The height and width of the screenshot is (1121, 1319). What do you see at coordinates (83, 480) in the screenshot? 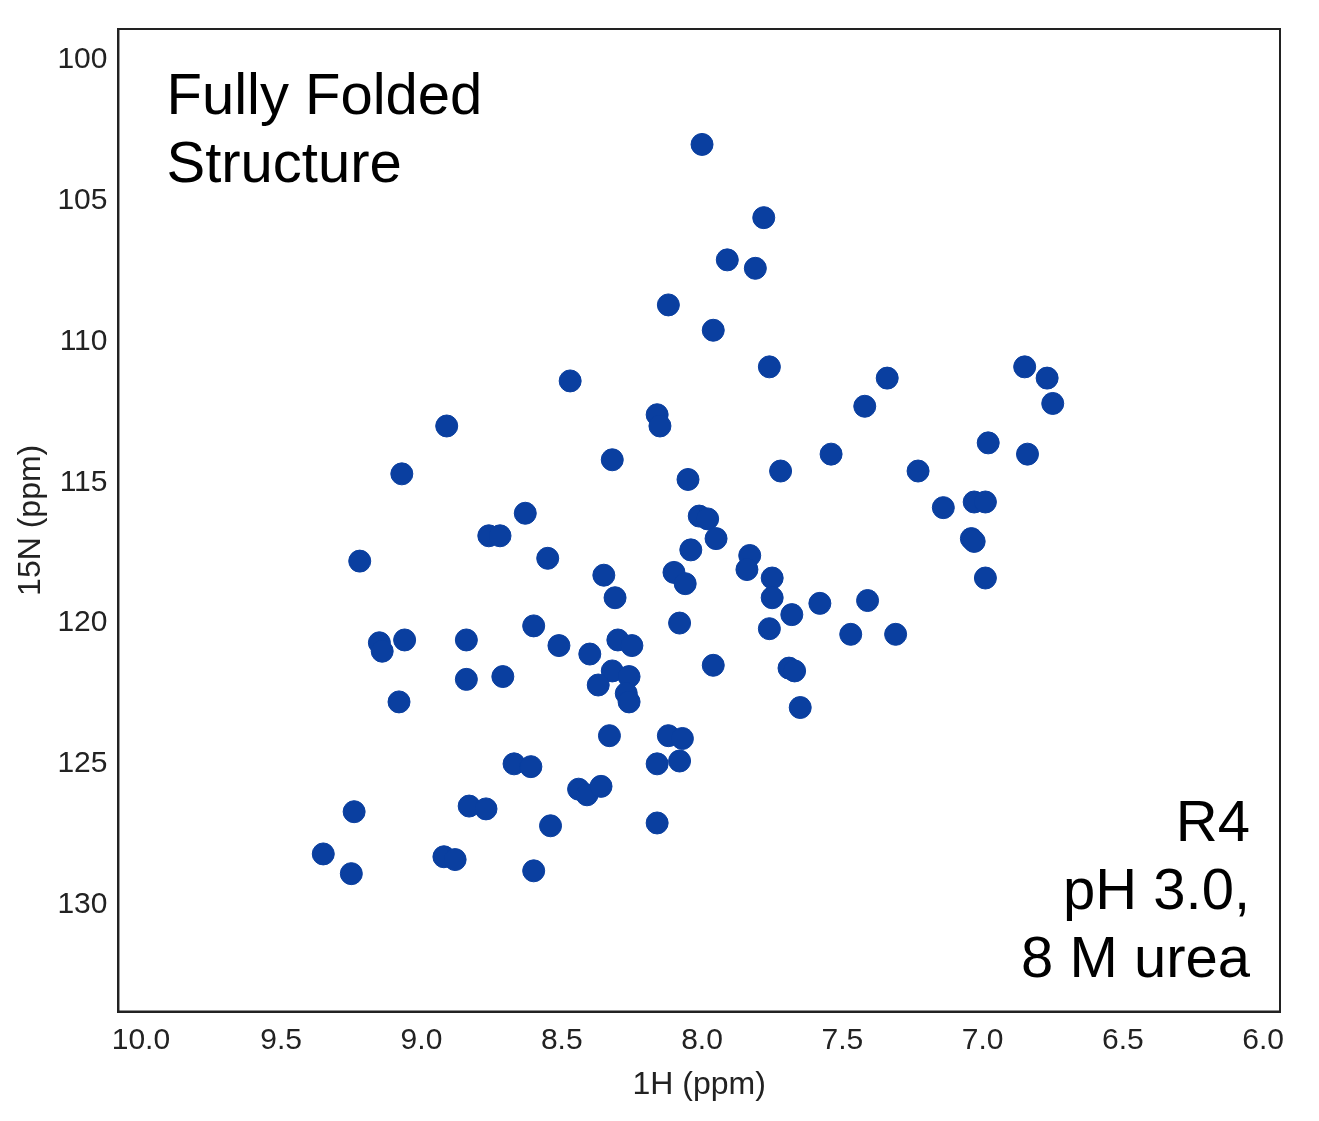
I see `y-tick-label: 115` at bounding box center [83, 480].